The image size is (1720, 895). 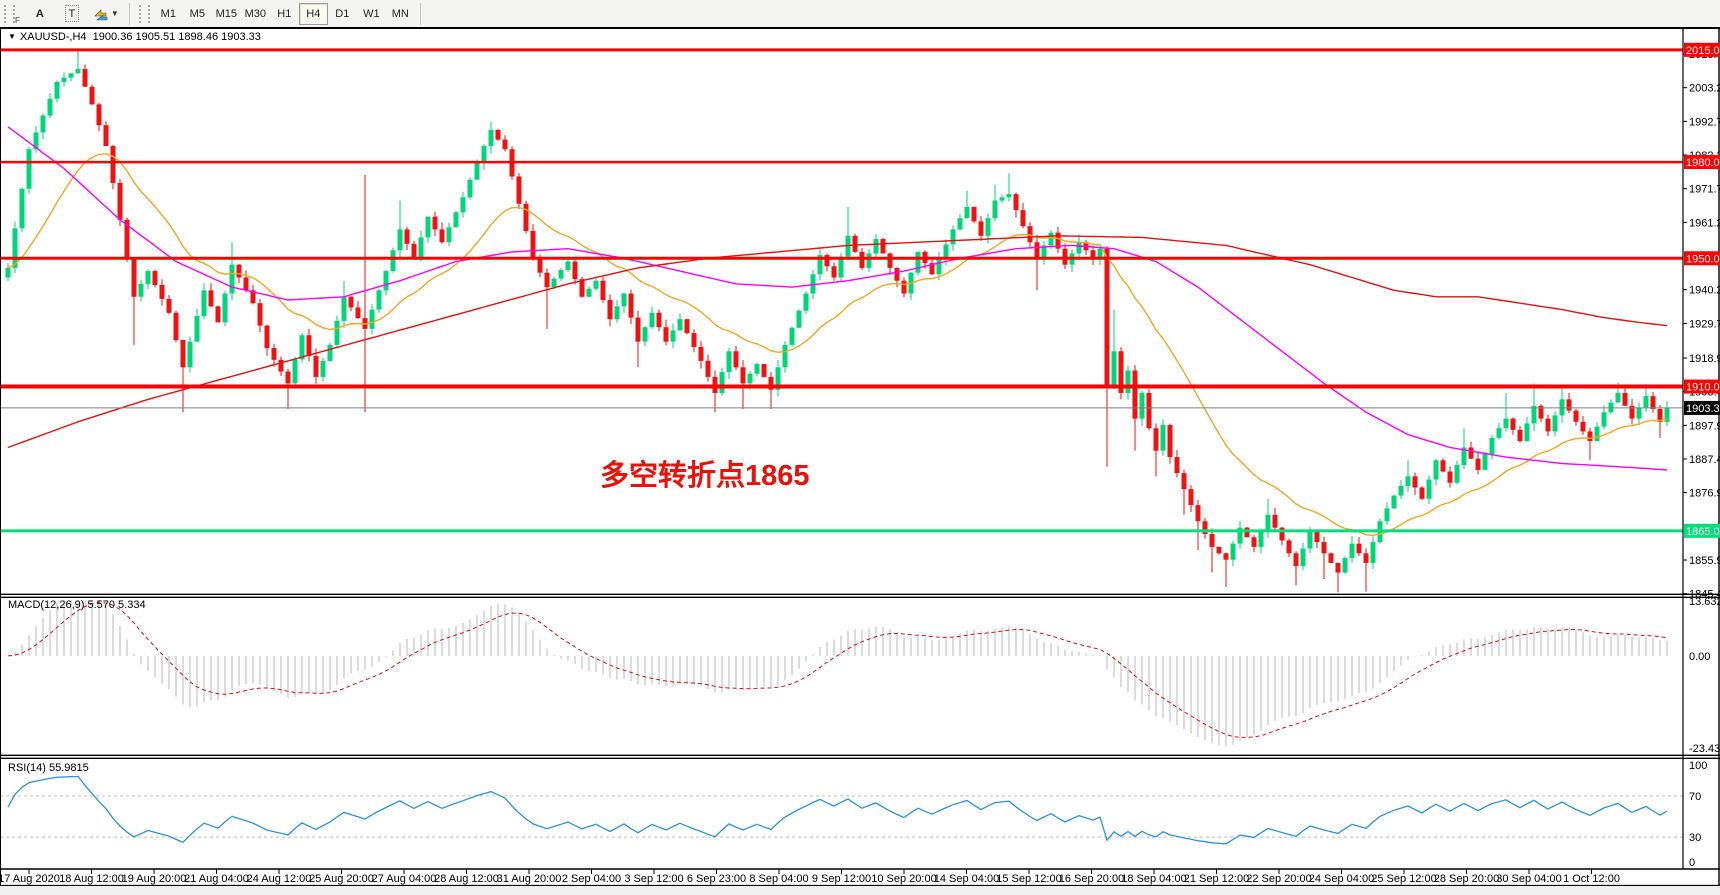 I want to click on timeframe-button-D1: D1, so click(x=342, y=13).